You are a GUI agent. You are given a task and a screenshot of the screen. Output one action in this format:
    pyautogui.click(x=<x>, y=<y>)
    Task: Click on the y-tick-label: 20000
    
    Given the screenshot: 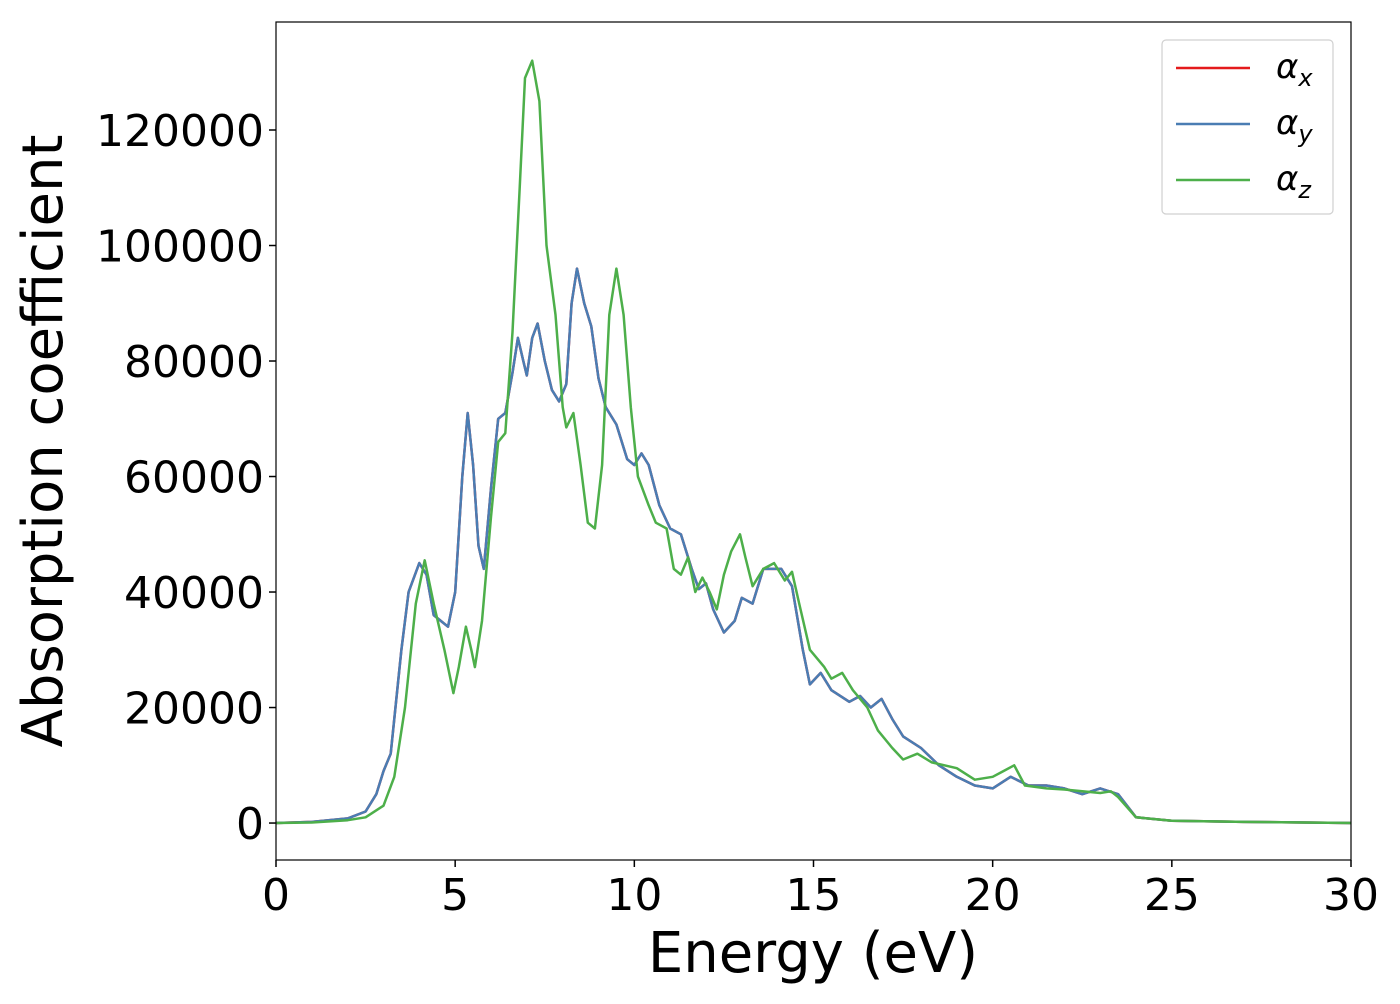 What is the action you would take?
    pyautogui.click(x=194, y=709)
    